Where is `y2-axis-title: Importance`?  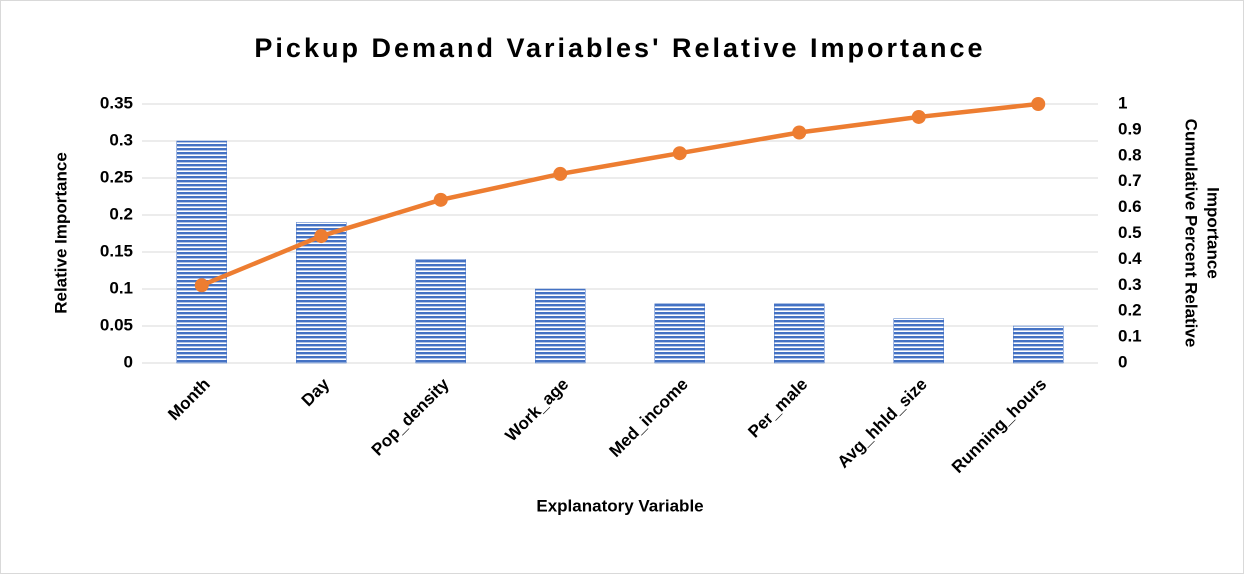
y2-axis-title: Importance is located at coordinates (1213, 233).